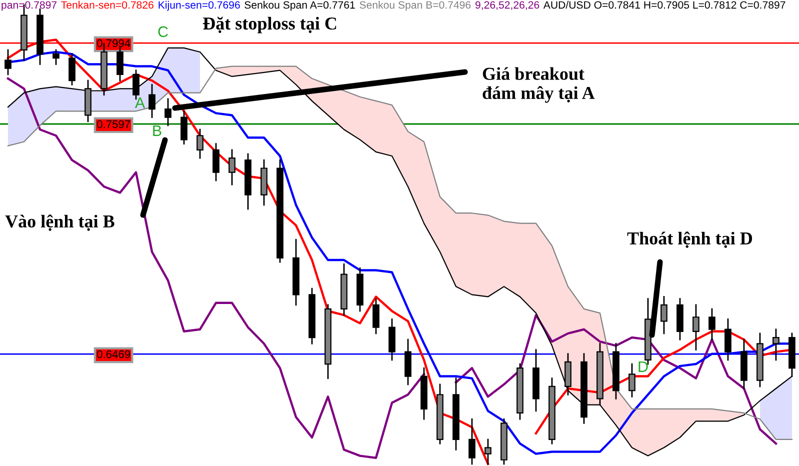 The height and width of the screenshot is (466, 799). Describe the element at coordinates (107, 4) in the screenshot. I see `text: Tenkan-sen=0.7826` at that location.